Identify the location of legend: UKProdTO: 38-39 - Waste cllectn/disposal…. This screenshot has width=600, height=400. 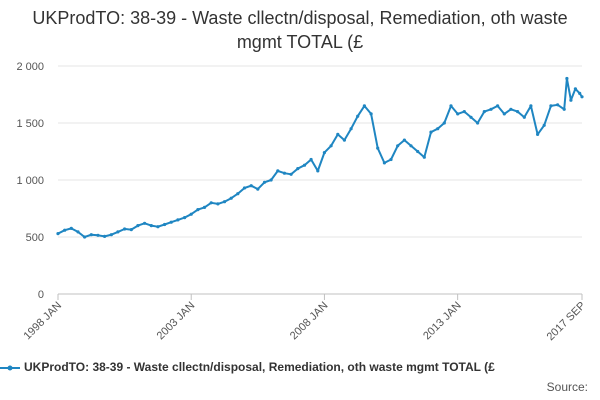
(300, 368).